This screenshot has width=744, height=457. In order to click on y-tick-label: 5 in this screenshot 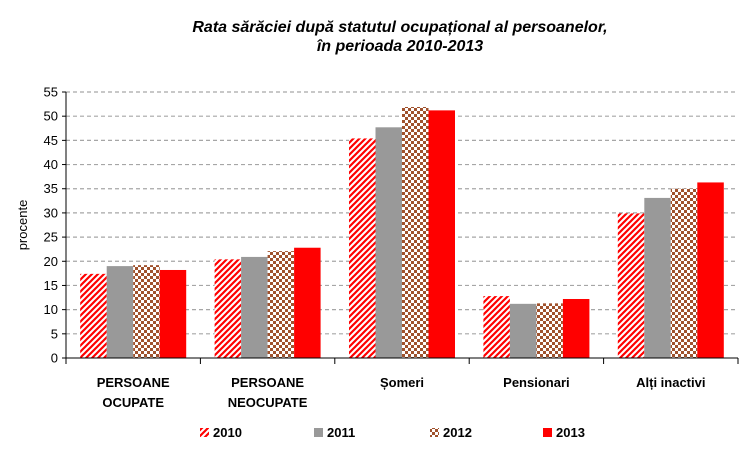, I will do `click(54, 333)`.